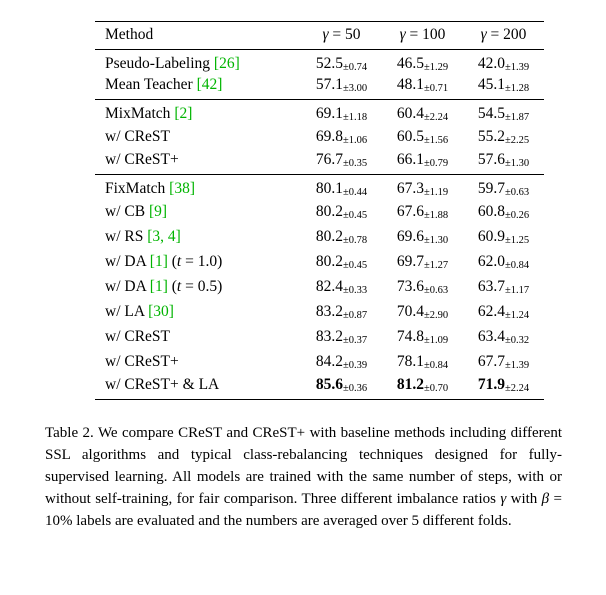 This screenshot has width=606, height=595. I want to click on table-row: w/ CReST+ 76.7±0.35 66.1±0.79 57.6±1.30, so click(319, 162).